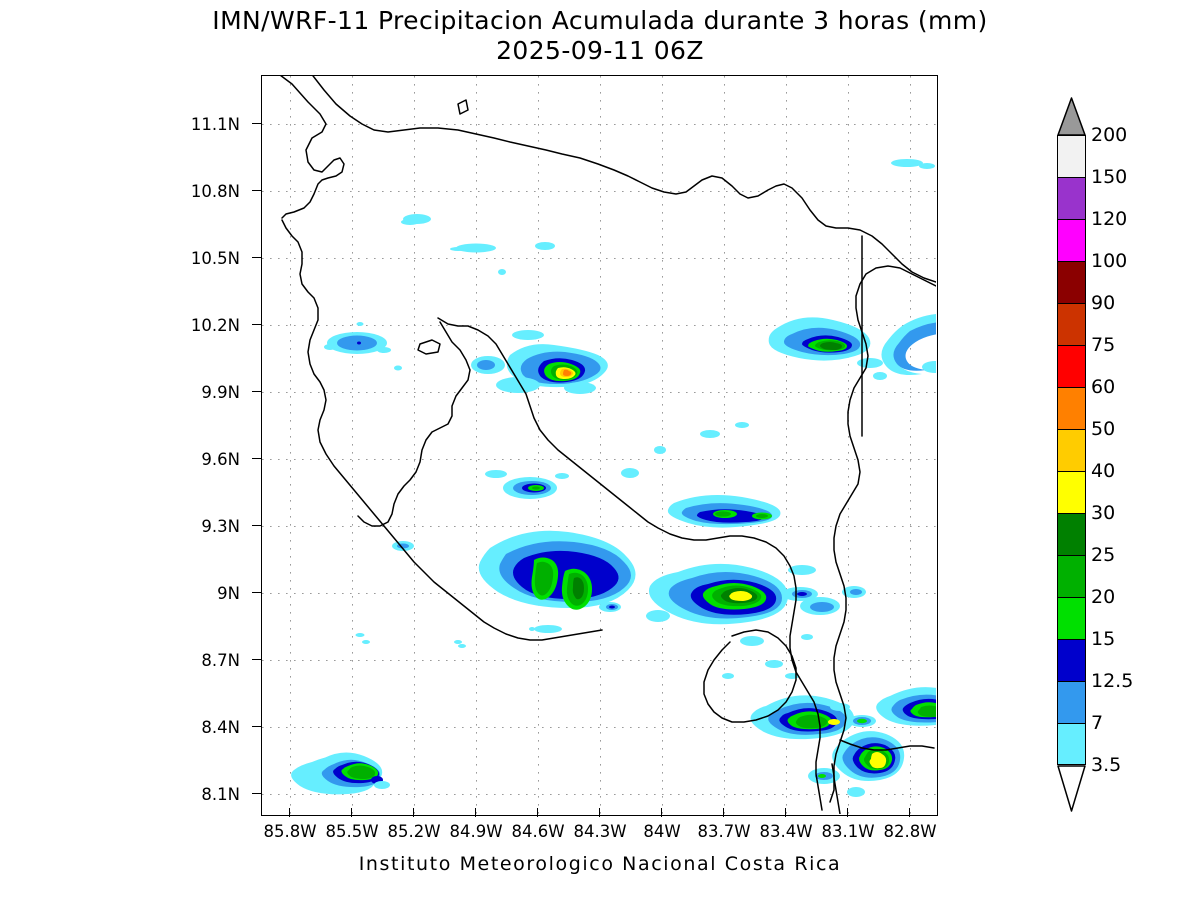 This screenshot has width=1200, height=900. What do you see at coordinates (1109, 219) in the screenshot?
I see `colorbar-label-120: 120` at bounding box center [1109, 219].